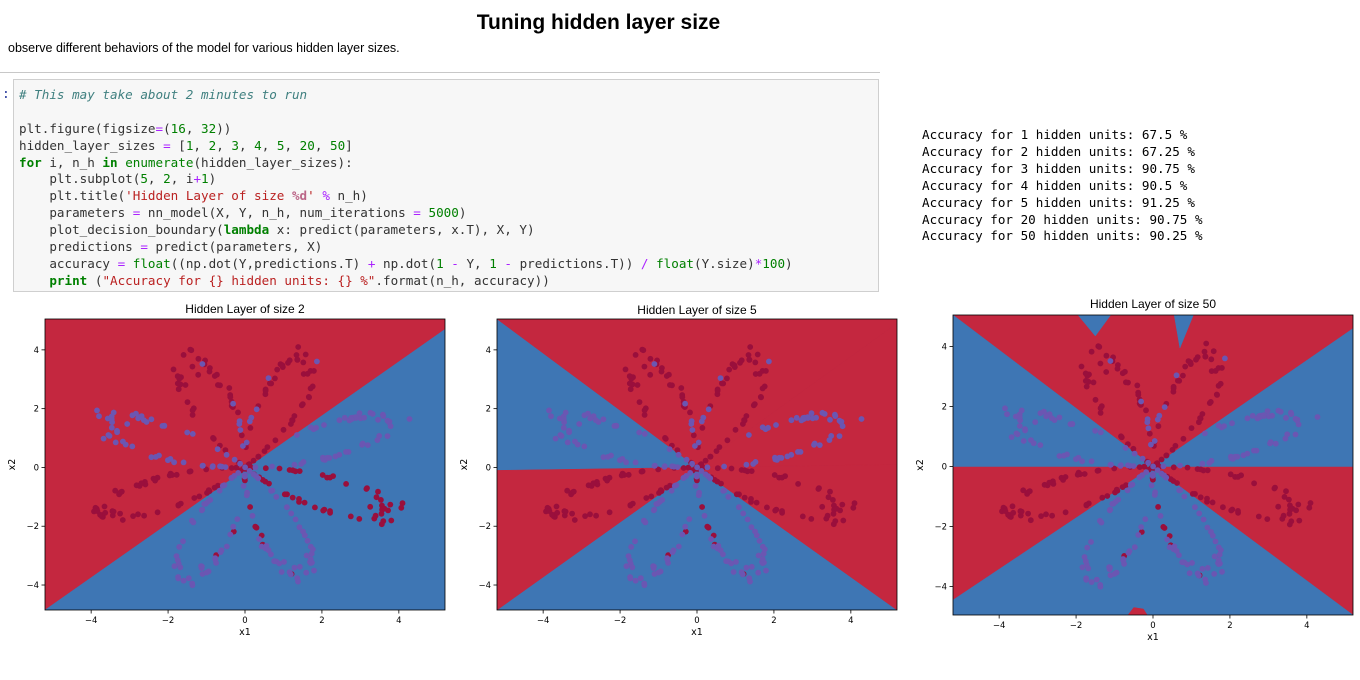  Describe the element at coordinates (307, 145) in the screenshot. I see `code-token: 20` at that location.